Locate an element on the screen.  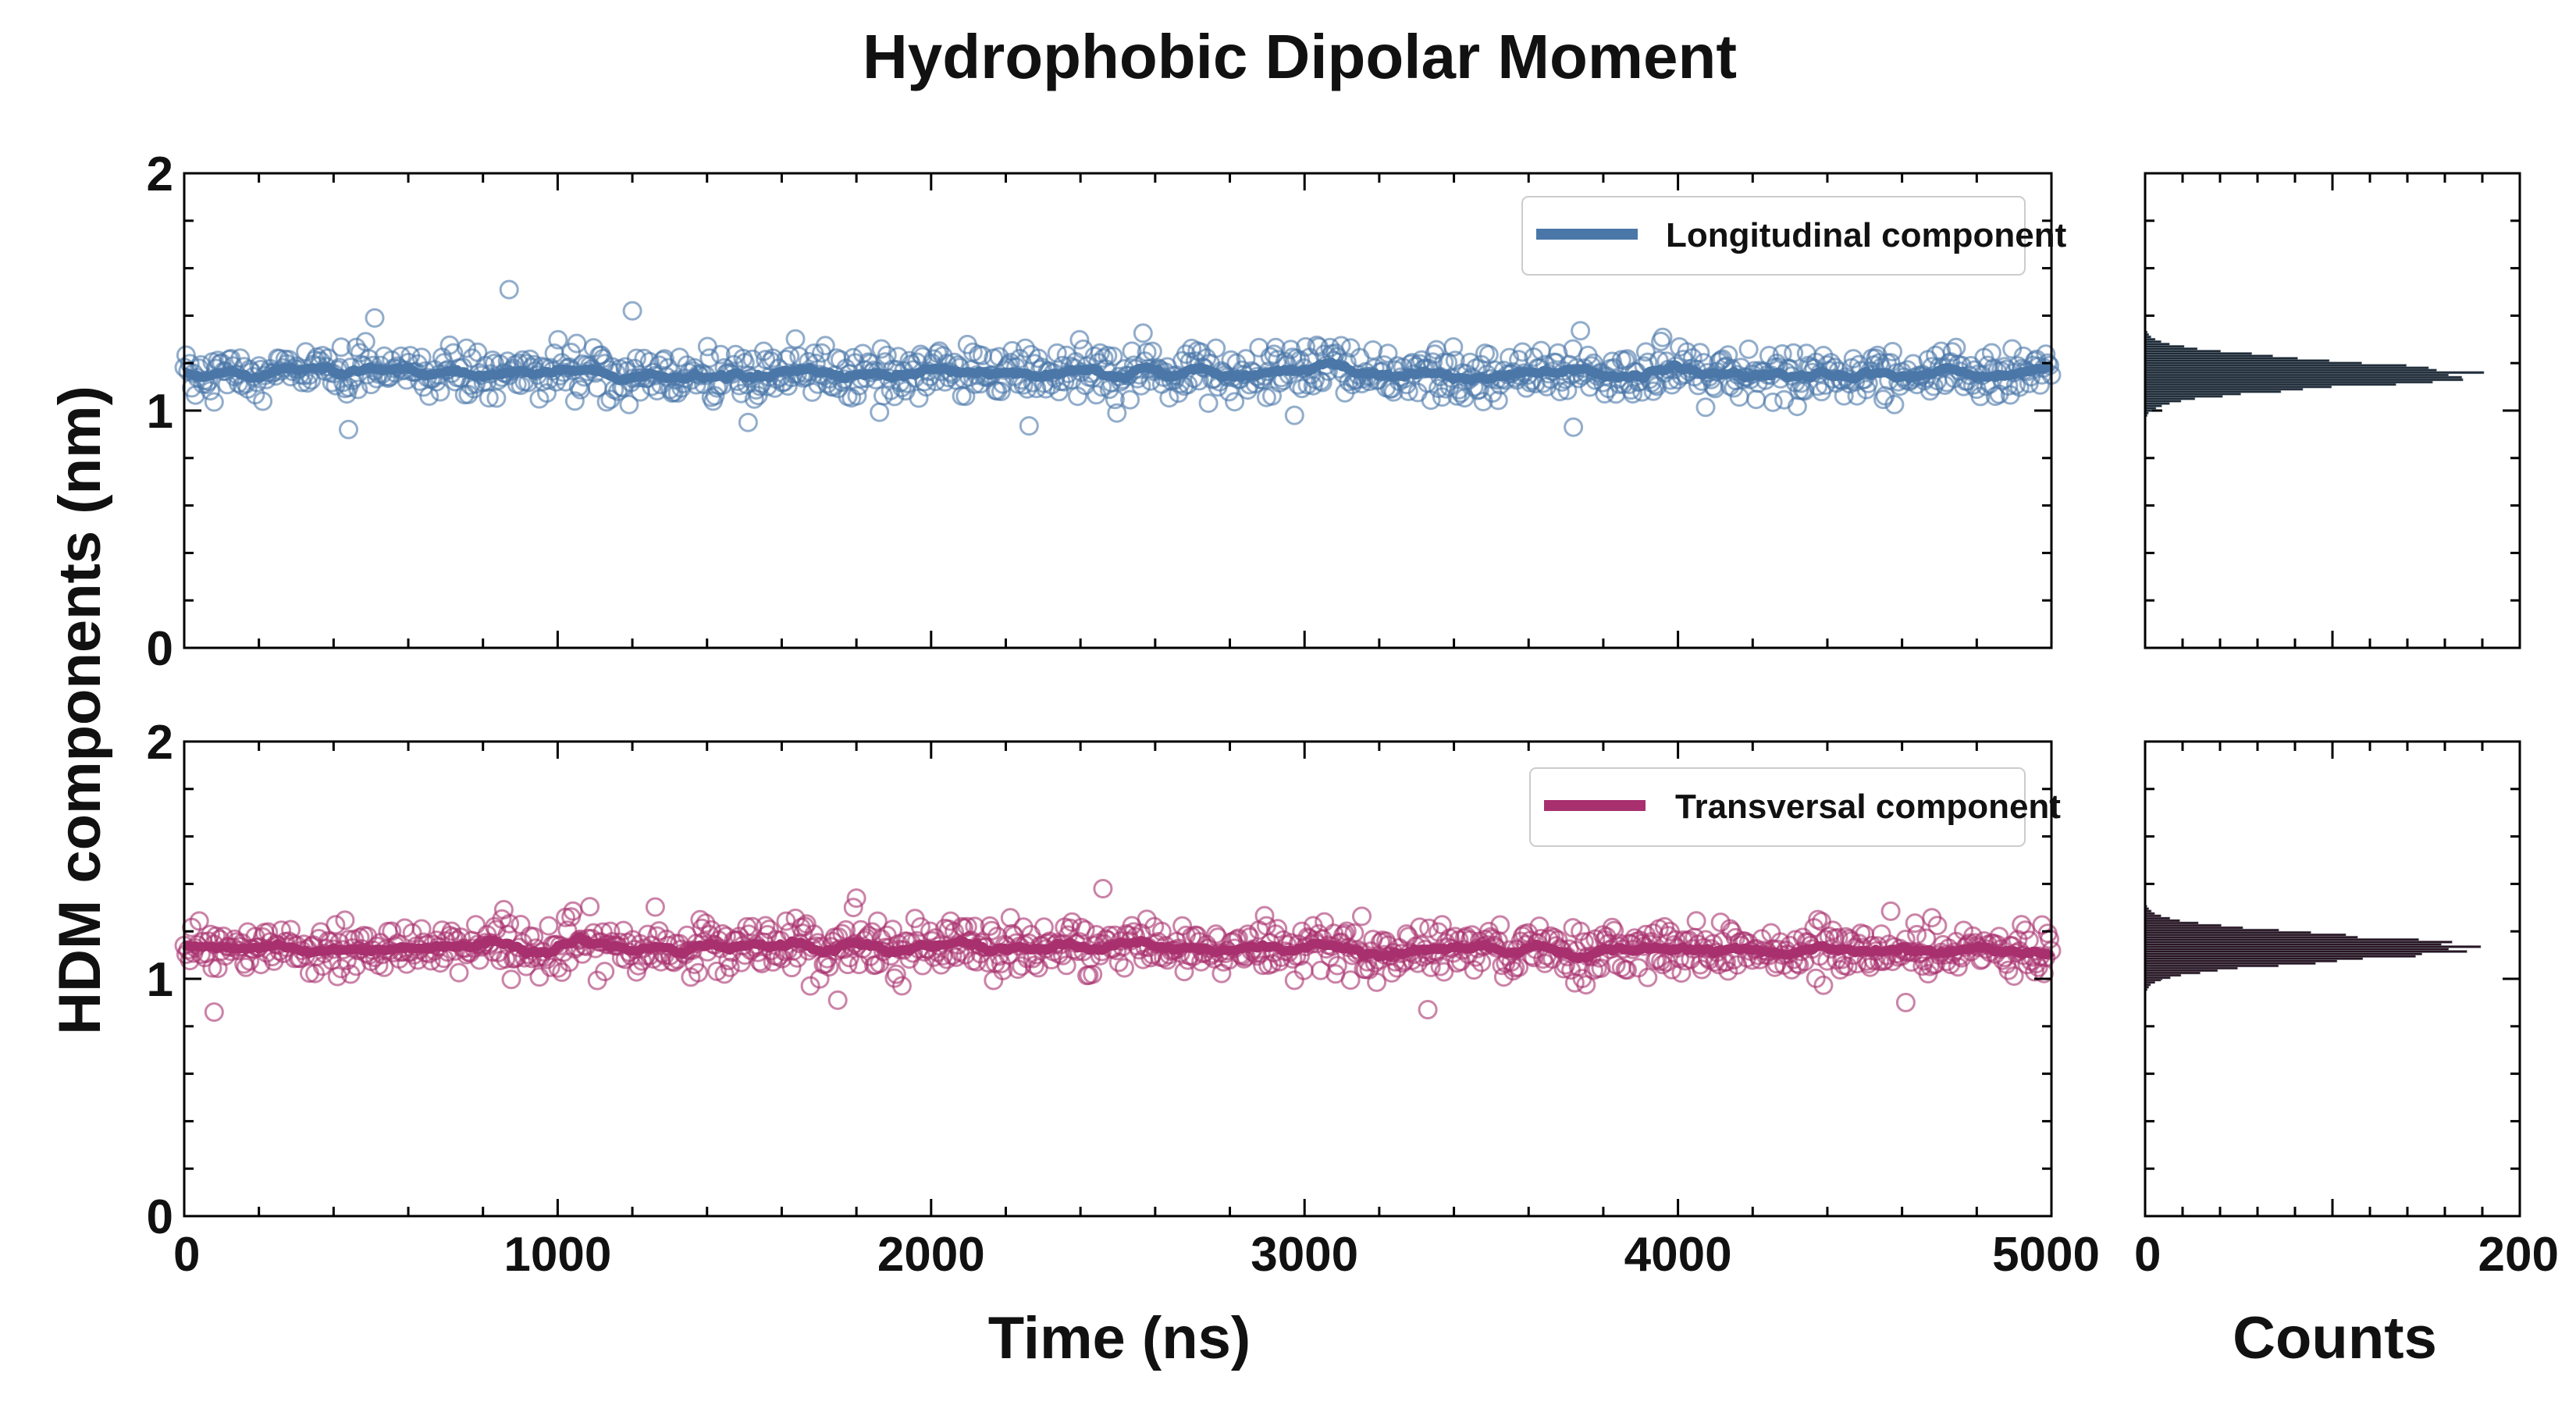
x-tick-label: 2000 is located at coordinates (931, 1255).